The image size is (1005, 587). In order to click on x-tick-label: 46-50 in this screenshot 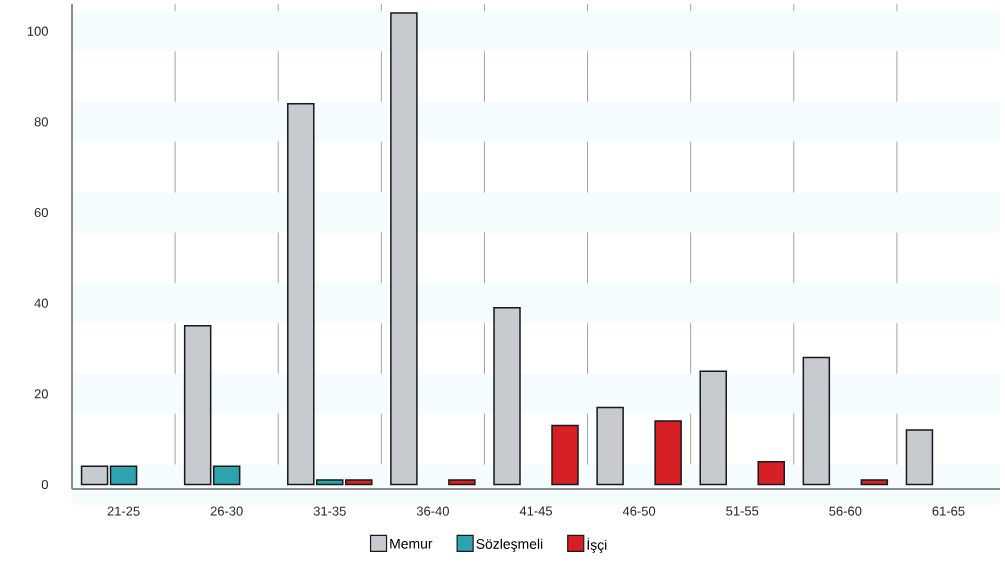, I will do `click(639, 511)`.